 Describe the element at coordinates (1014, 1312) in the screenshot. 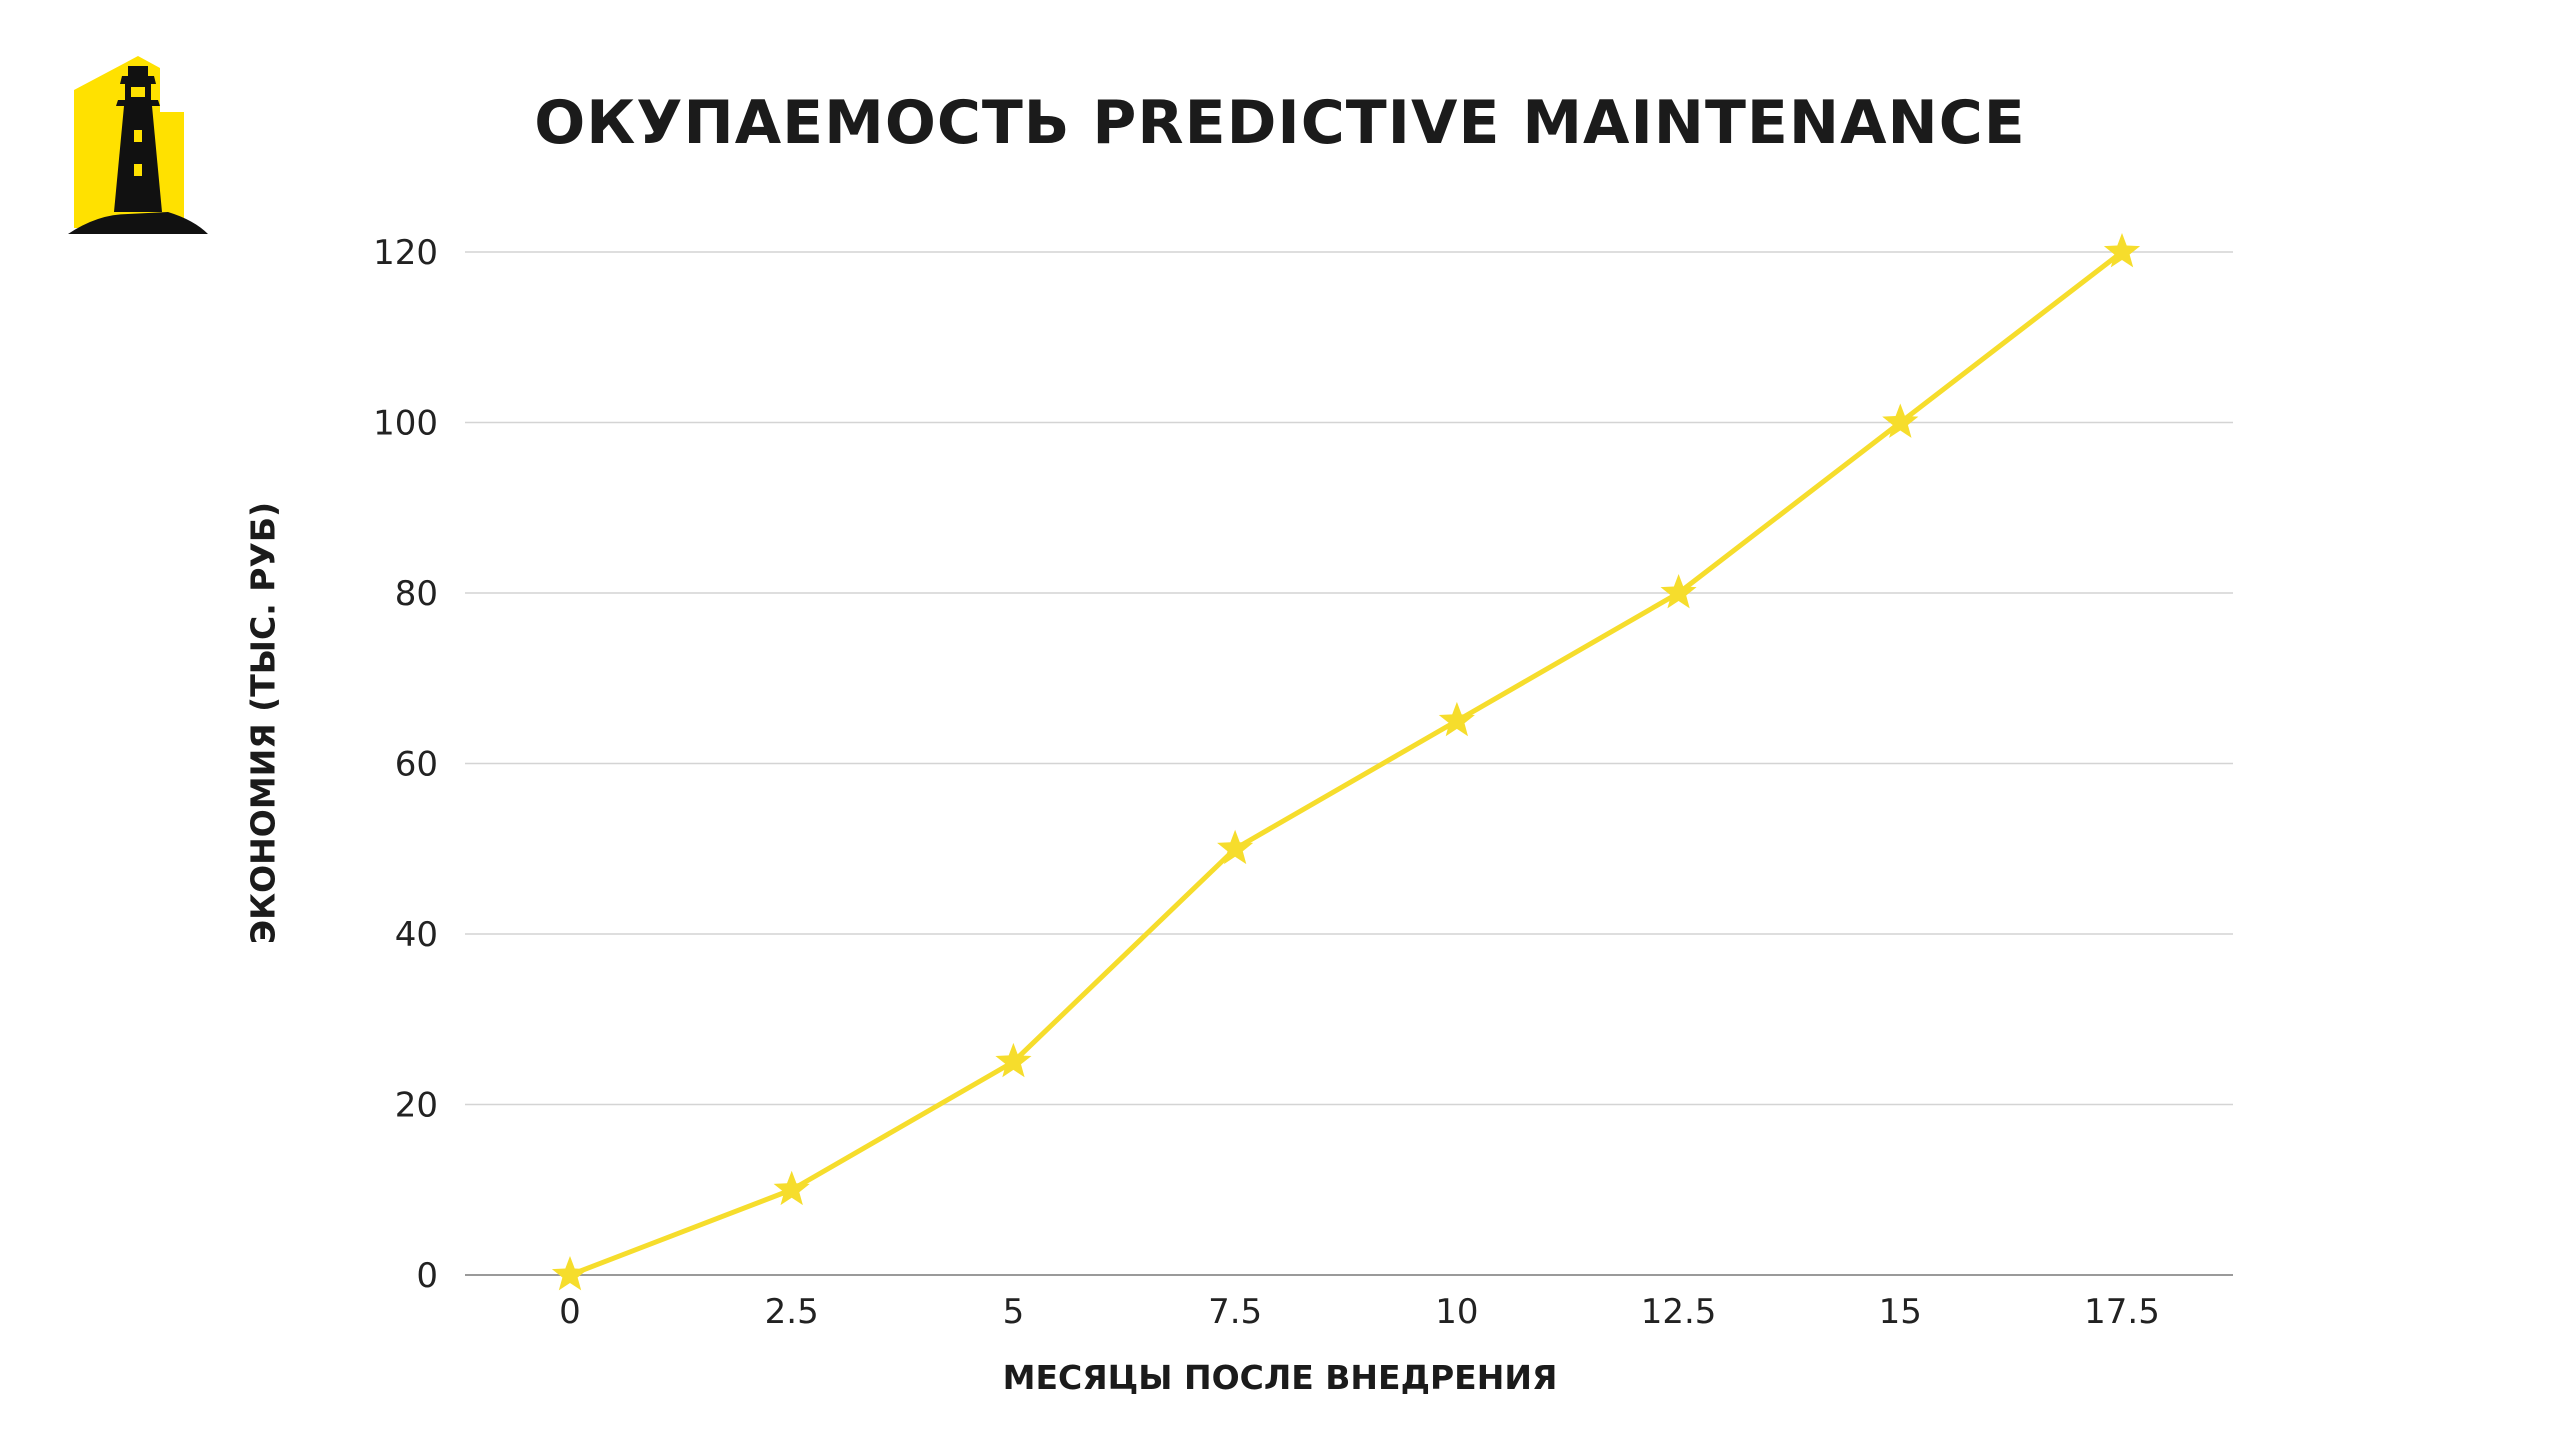

I see `x-tick-label: 5` at that location.